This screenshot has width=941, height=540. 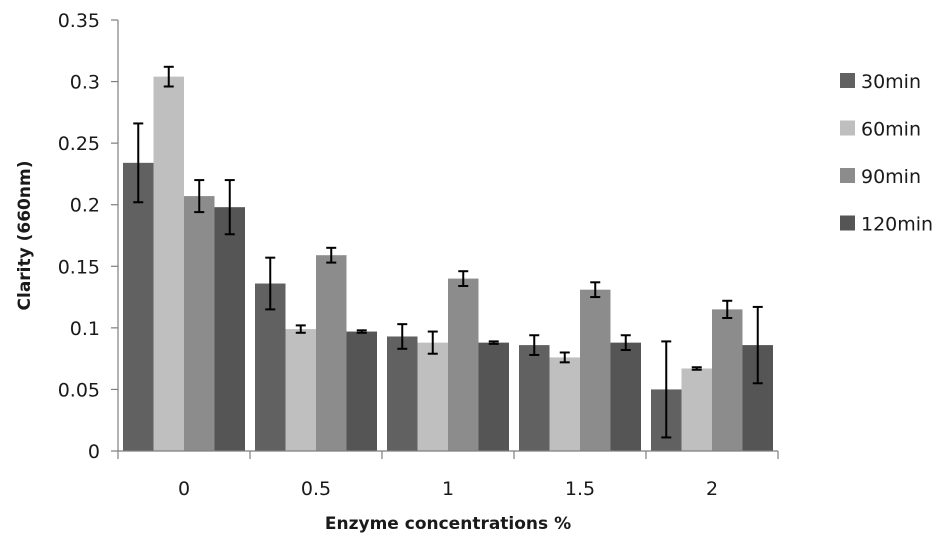 What do you see at coordinates (891, 130) in the screenshot?
I see `legend-label-60min: 60min` at bounding box center [891, 130].